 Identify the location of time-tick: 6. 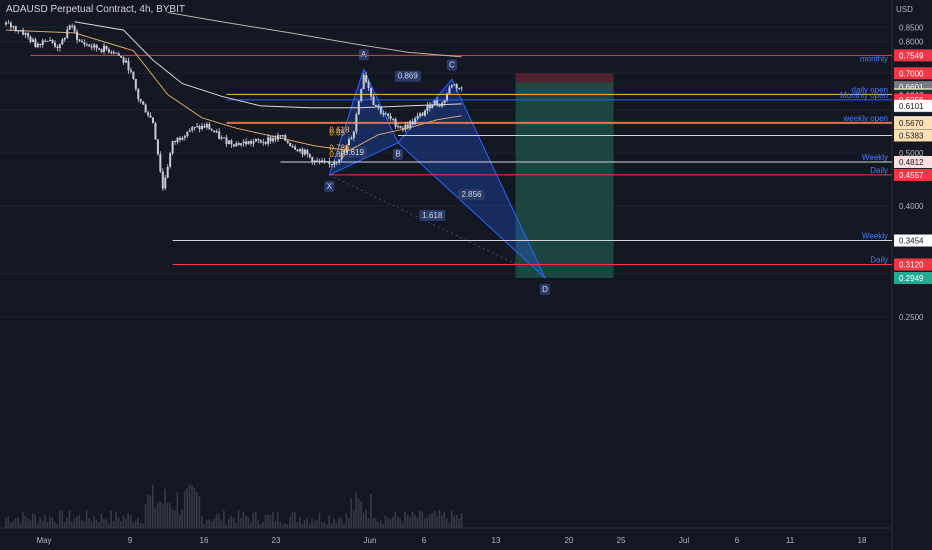
(737, 540).